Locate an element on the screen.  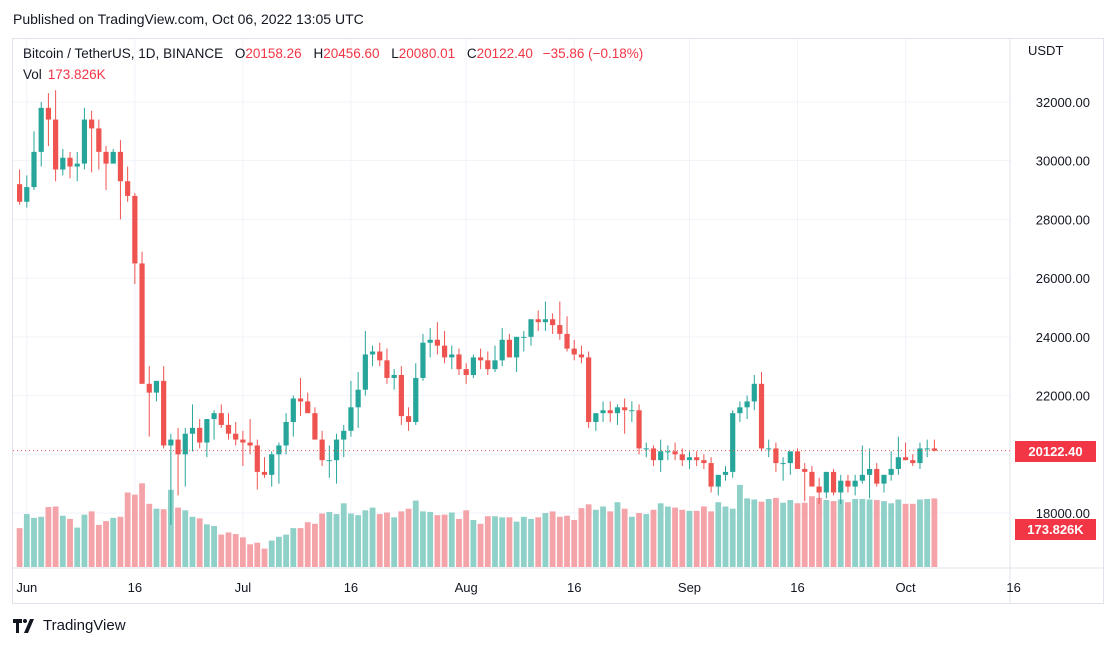
currency-label: USDT is located at coordinates (1046, 50).